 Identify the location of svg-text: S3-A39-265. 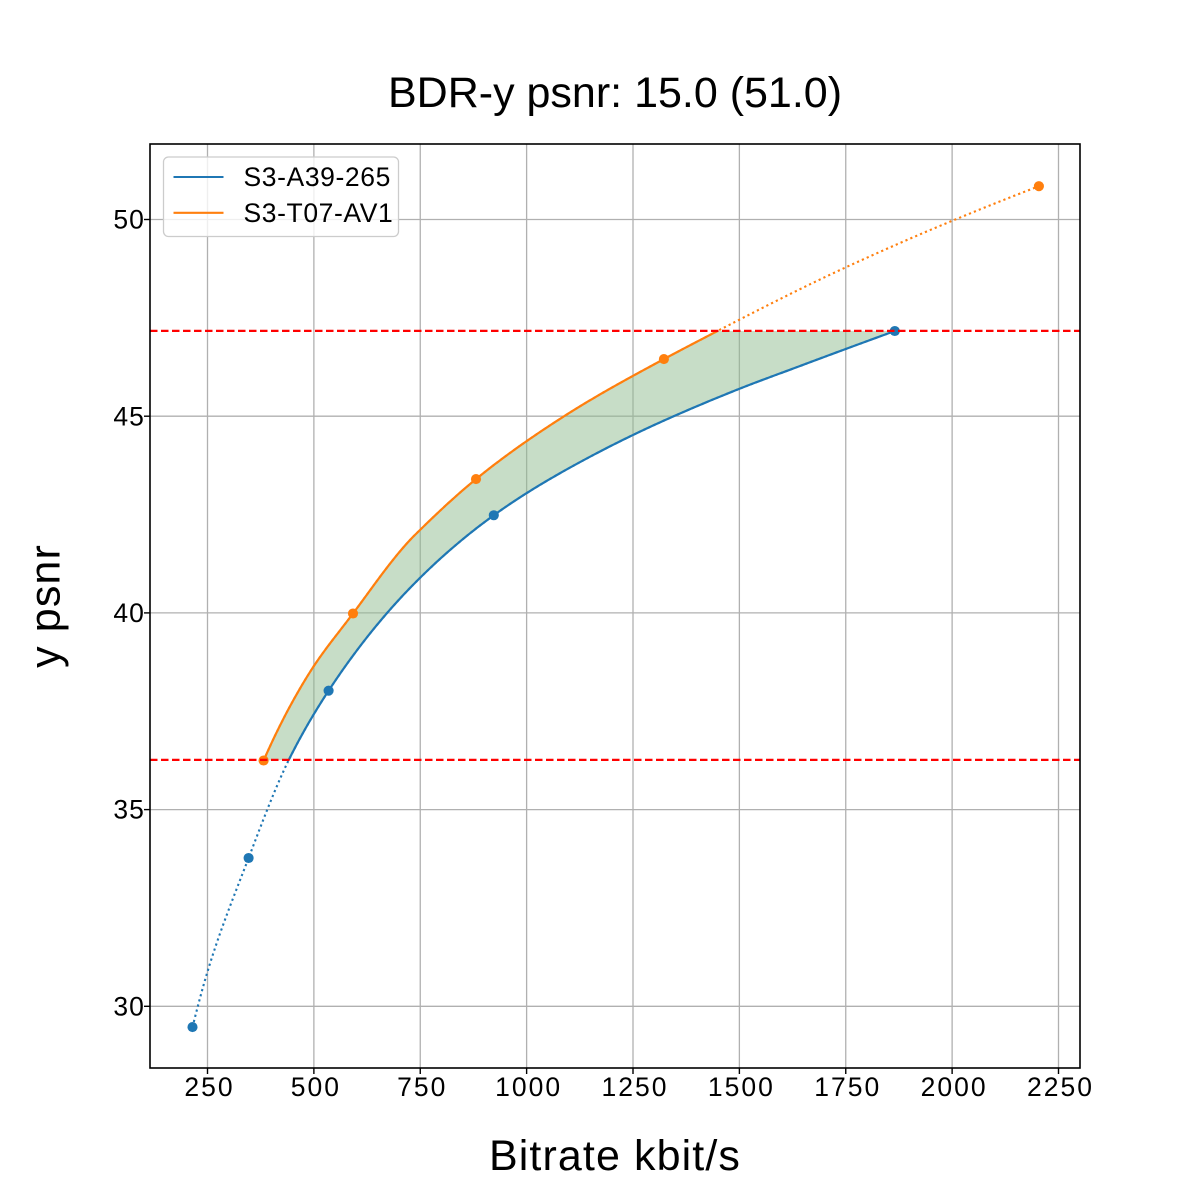
(317, 177).